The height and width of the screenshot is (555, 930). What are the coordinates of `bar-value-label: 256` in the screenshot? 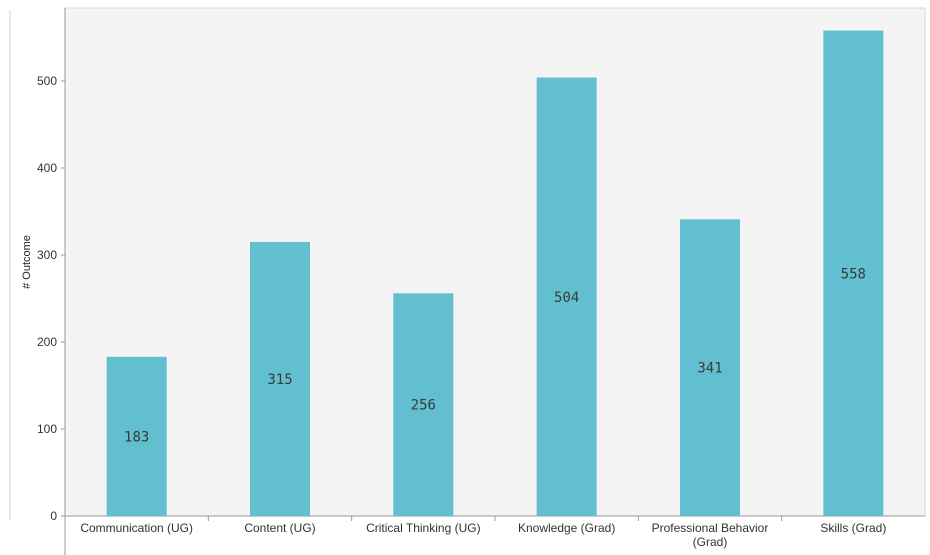 It's located at (423, 406).